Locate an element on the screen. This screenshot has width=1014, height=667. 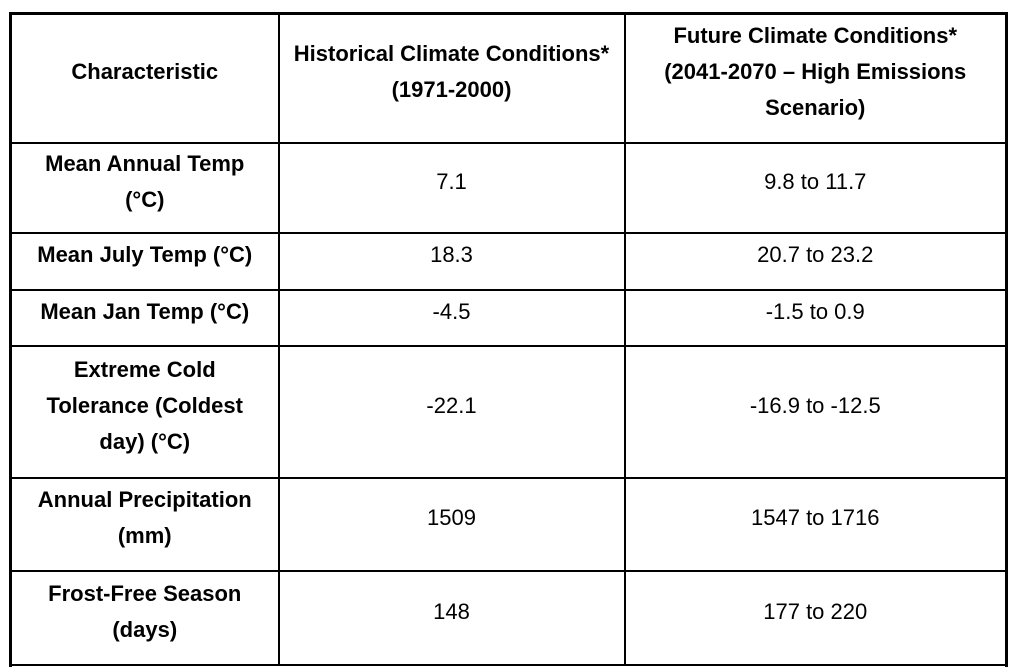
historical-value: -4.5 is located at coordinates (451, 317).